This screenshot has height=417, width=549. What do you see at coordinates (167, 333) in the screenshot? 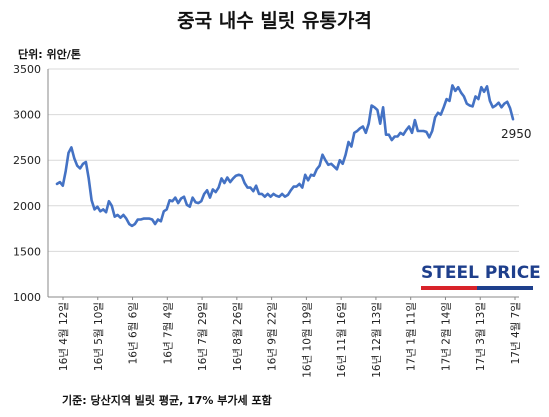
I see `x-tick-label: 16년 7월 4일` at bounding box center [167, 333].